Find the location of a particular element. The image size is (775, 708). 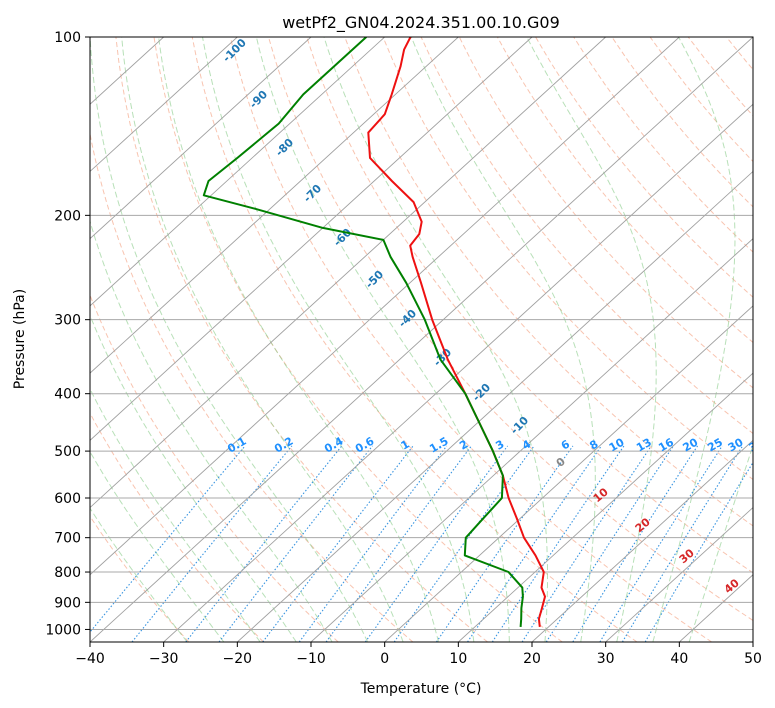

isotherm-label: -100 is located at coordinates (234, 50).